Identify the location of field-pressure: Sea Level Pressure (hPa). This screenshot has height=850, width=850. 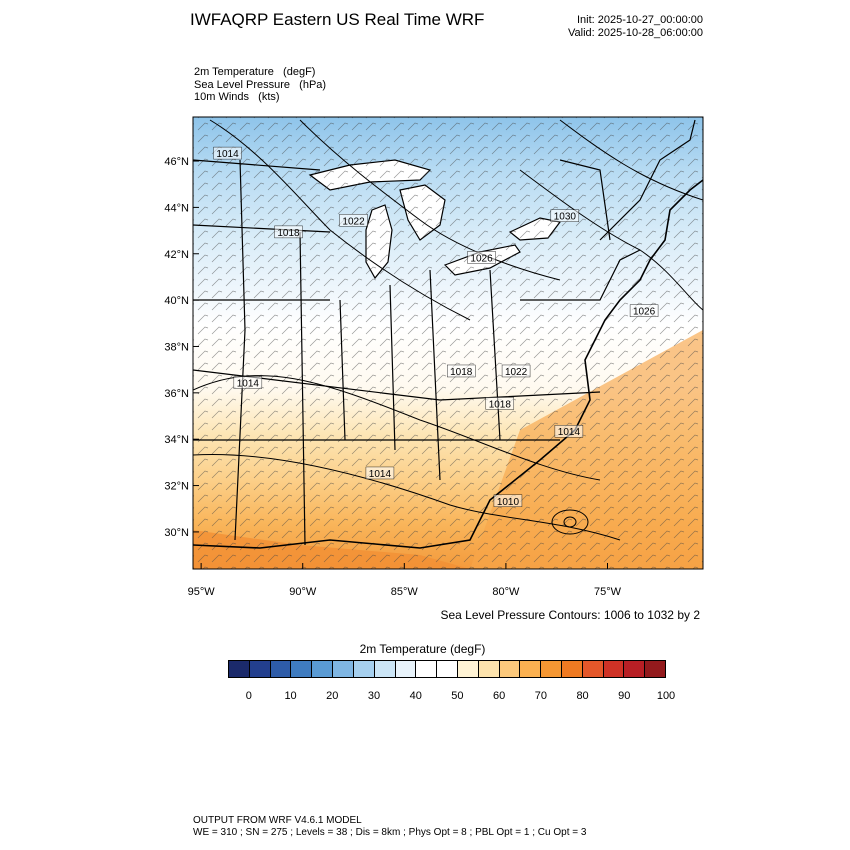
(260, 84).